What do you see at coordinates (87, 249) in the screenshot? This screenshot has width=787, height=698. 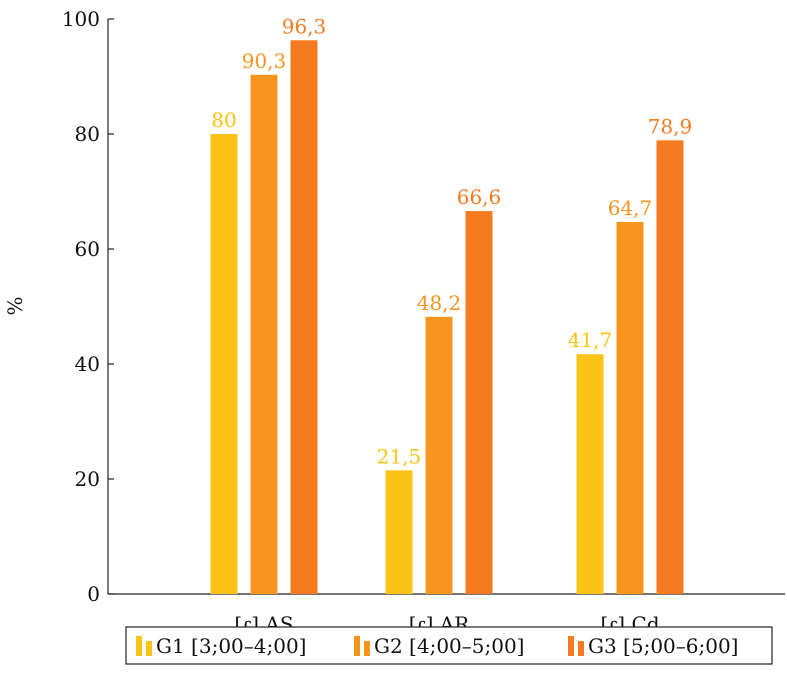 I see `y-tick-label: 60` at bounding box center [87, 249].